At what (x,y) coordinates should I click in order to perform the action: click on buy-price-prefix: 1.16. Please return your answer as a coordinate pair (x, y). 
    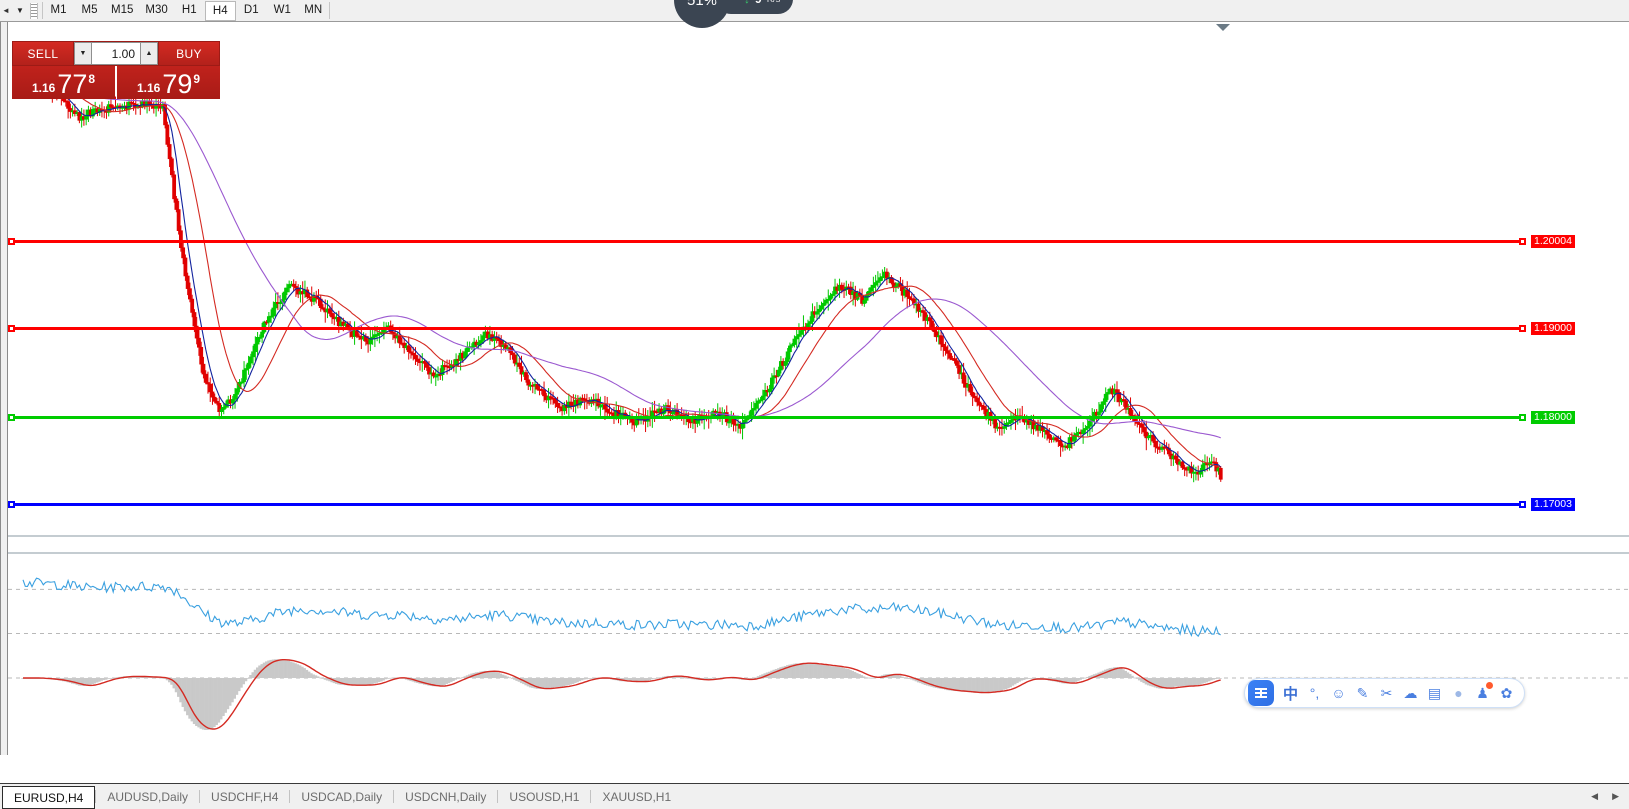
    Looking at the image, I should click on (148, 88).